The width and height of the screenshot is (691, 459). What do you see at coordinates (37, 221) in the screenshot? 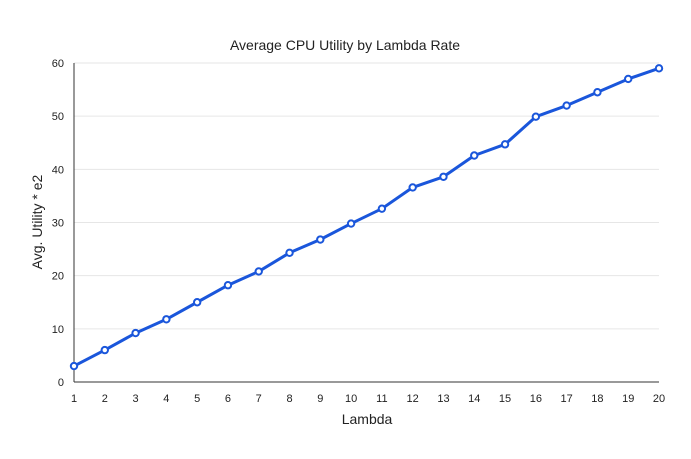
I see `y-axis-title: Avg. Utility * e2` at bounding box center [37, 221].